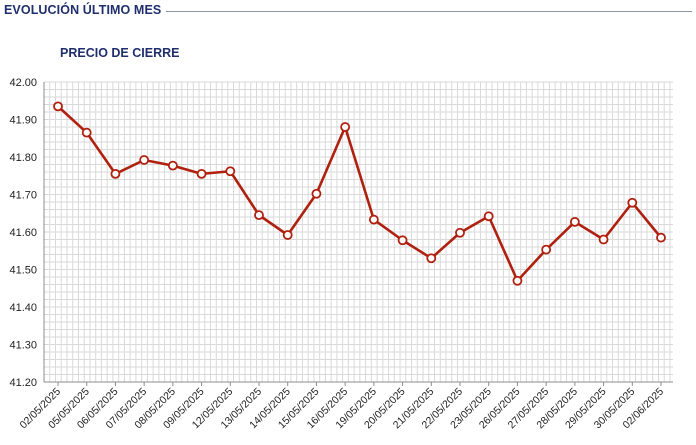 The image size is (696, 445). What do you see at coordinates (23, 383) in the screenshot?
I see `y-tick-label: 41.20` at bounding box center [23, 383].